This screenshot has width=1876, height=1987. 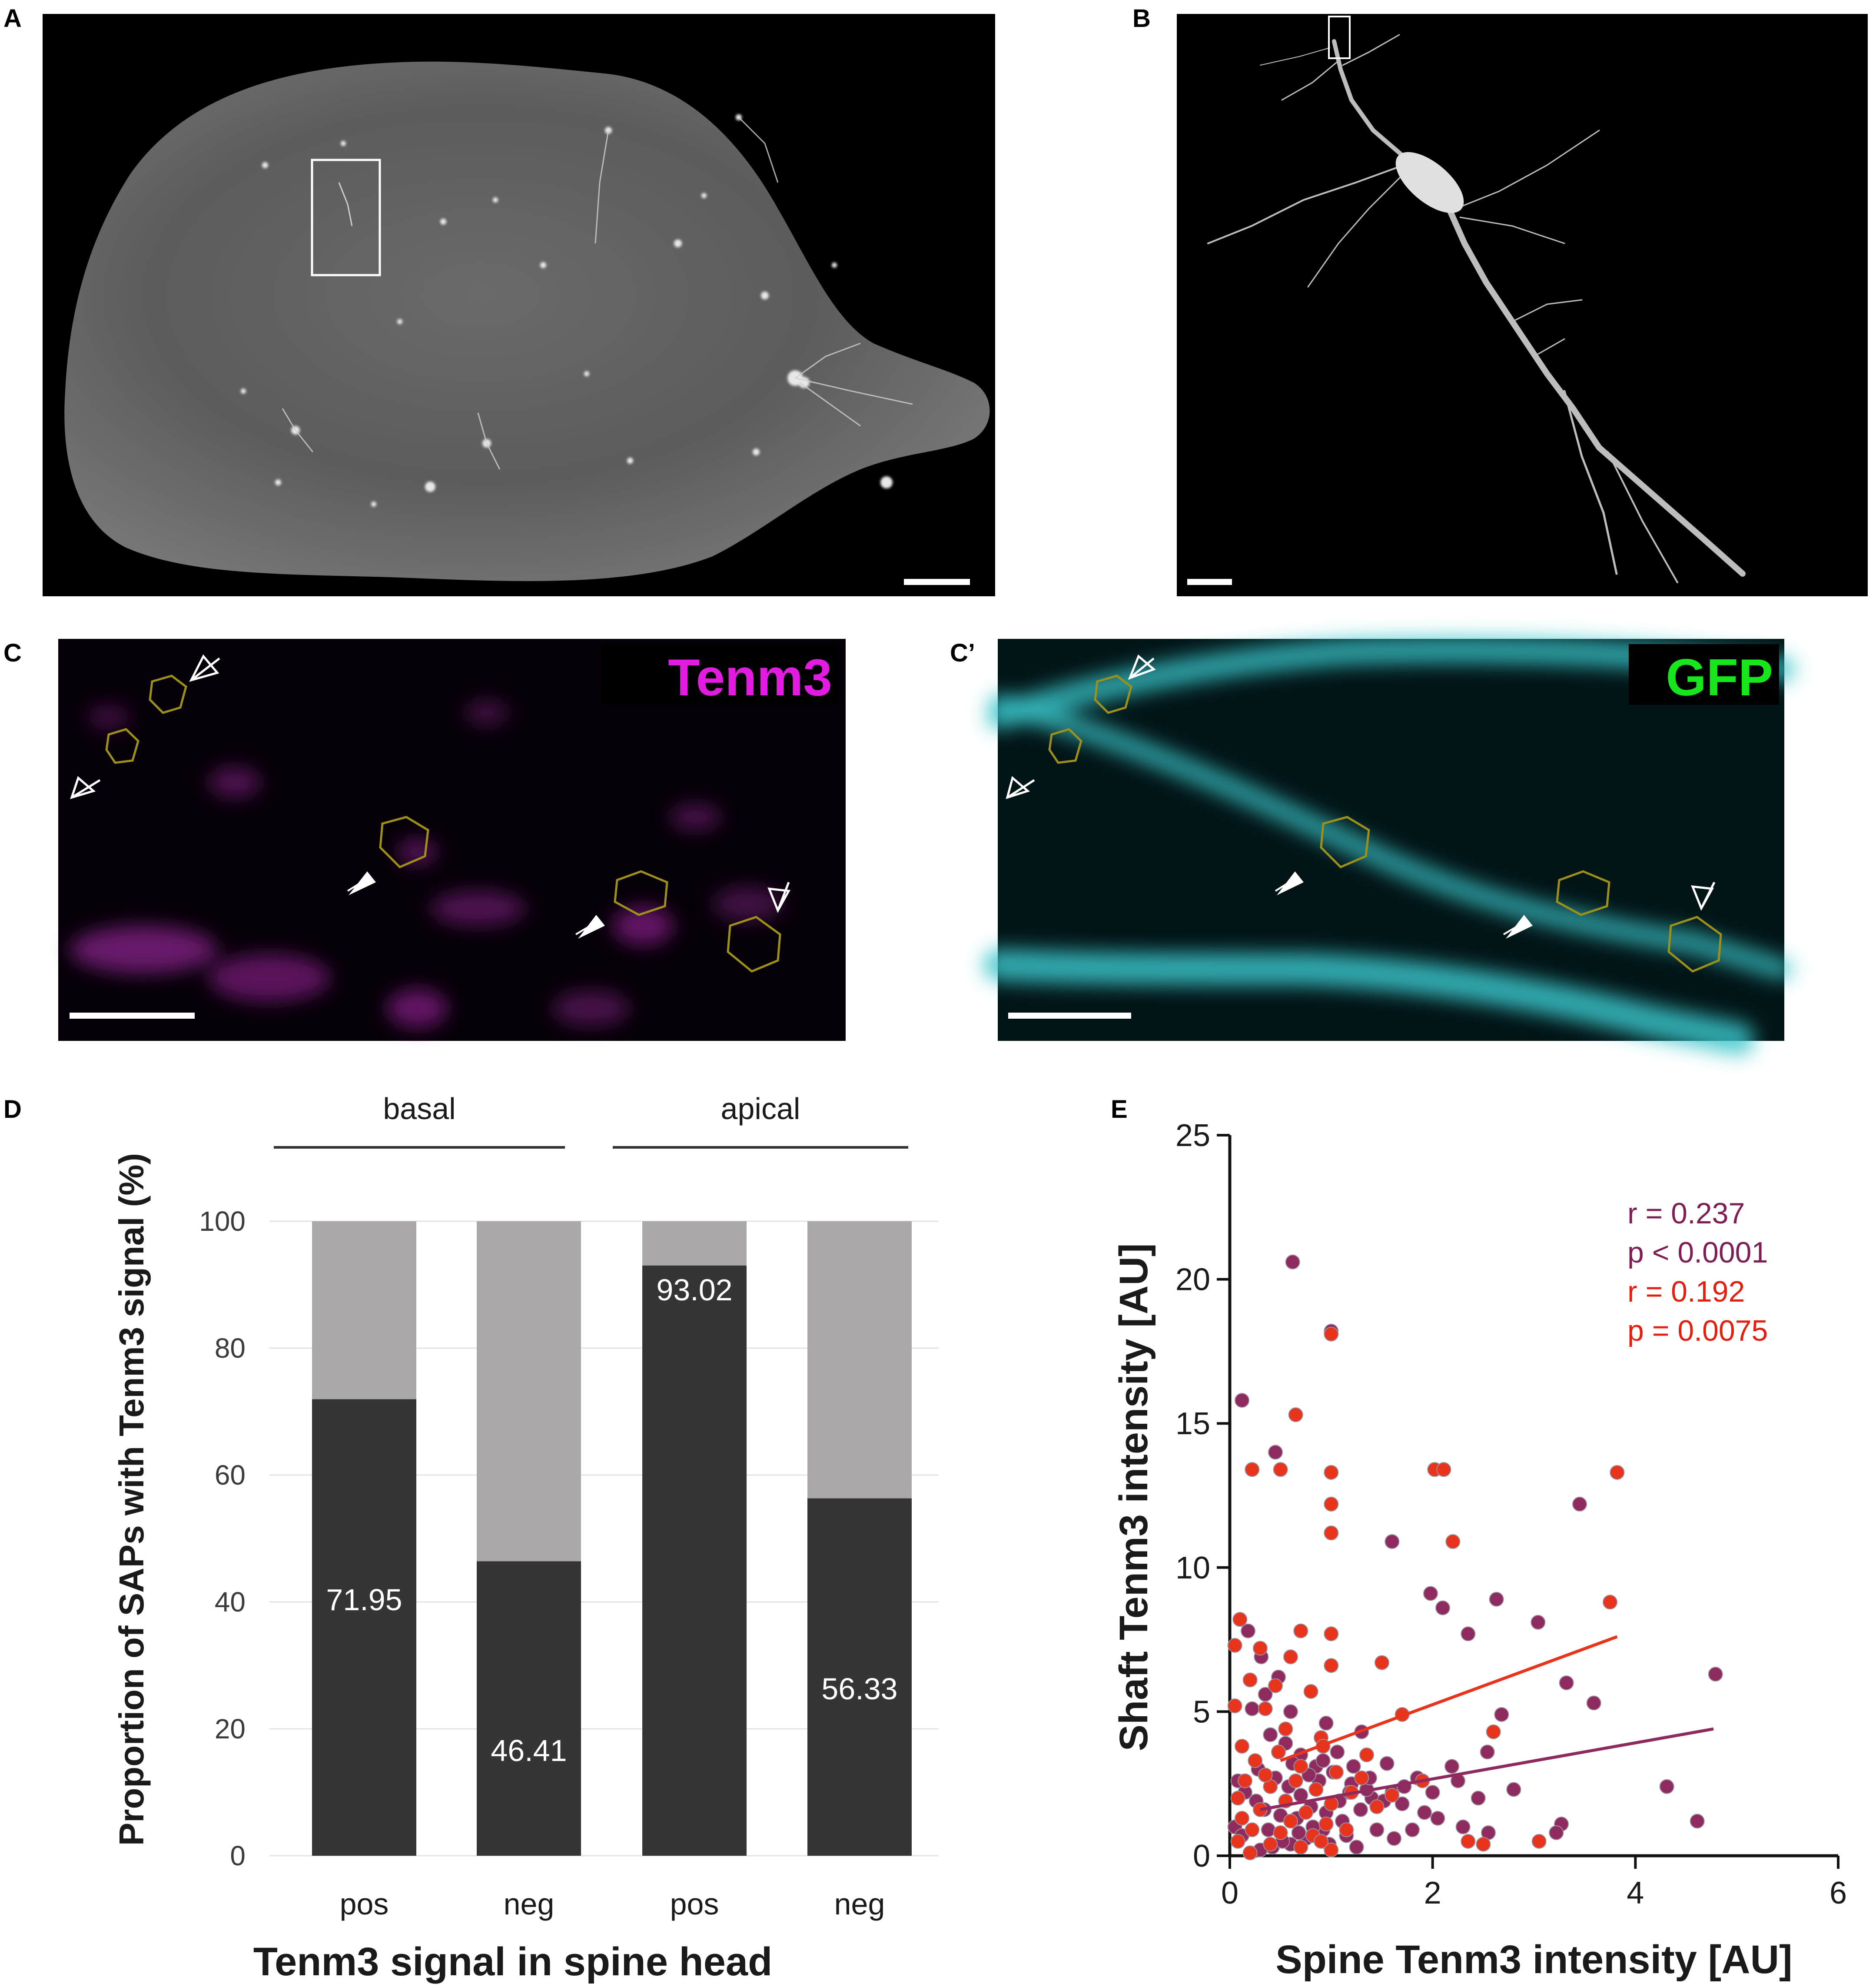 I want to click on panel-c: C Tenm3, so click(x=424, y=840).